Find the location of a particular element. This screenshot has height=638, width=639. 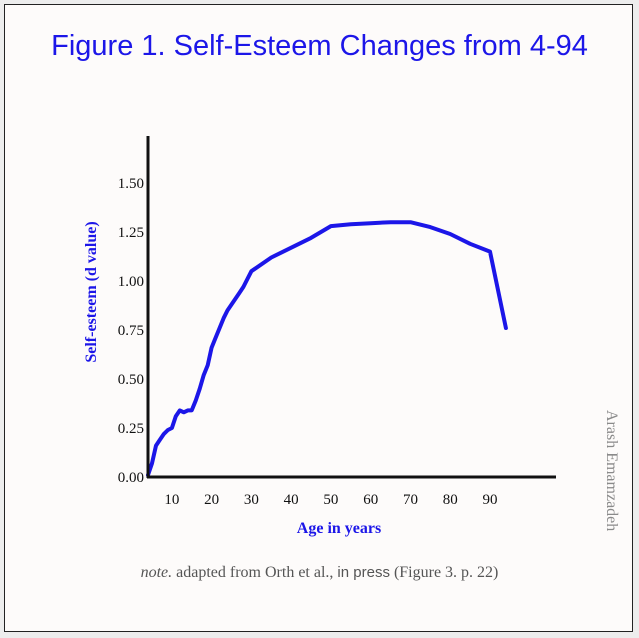

x-tick-label: 50 is located at coordinates (330, 500).